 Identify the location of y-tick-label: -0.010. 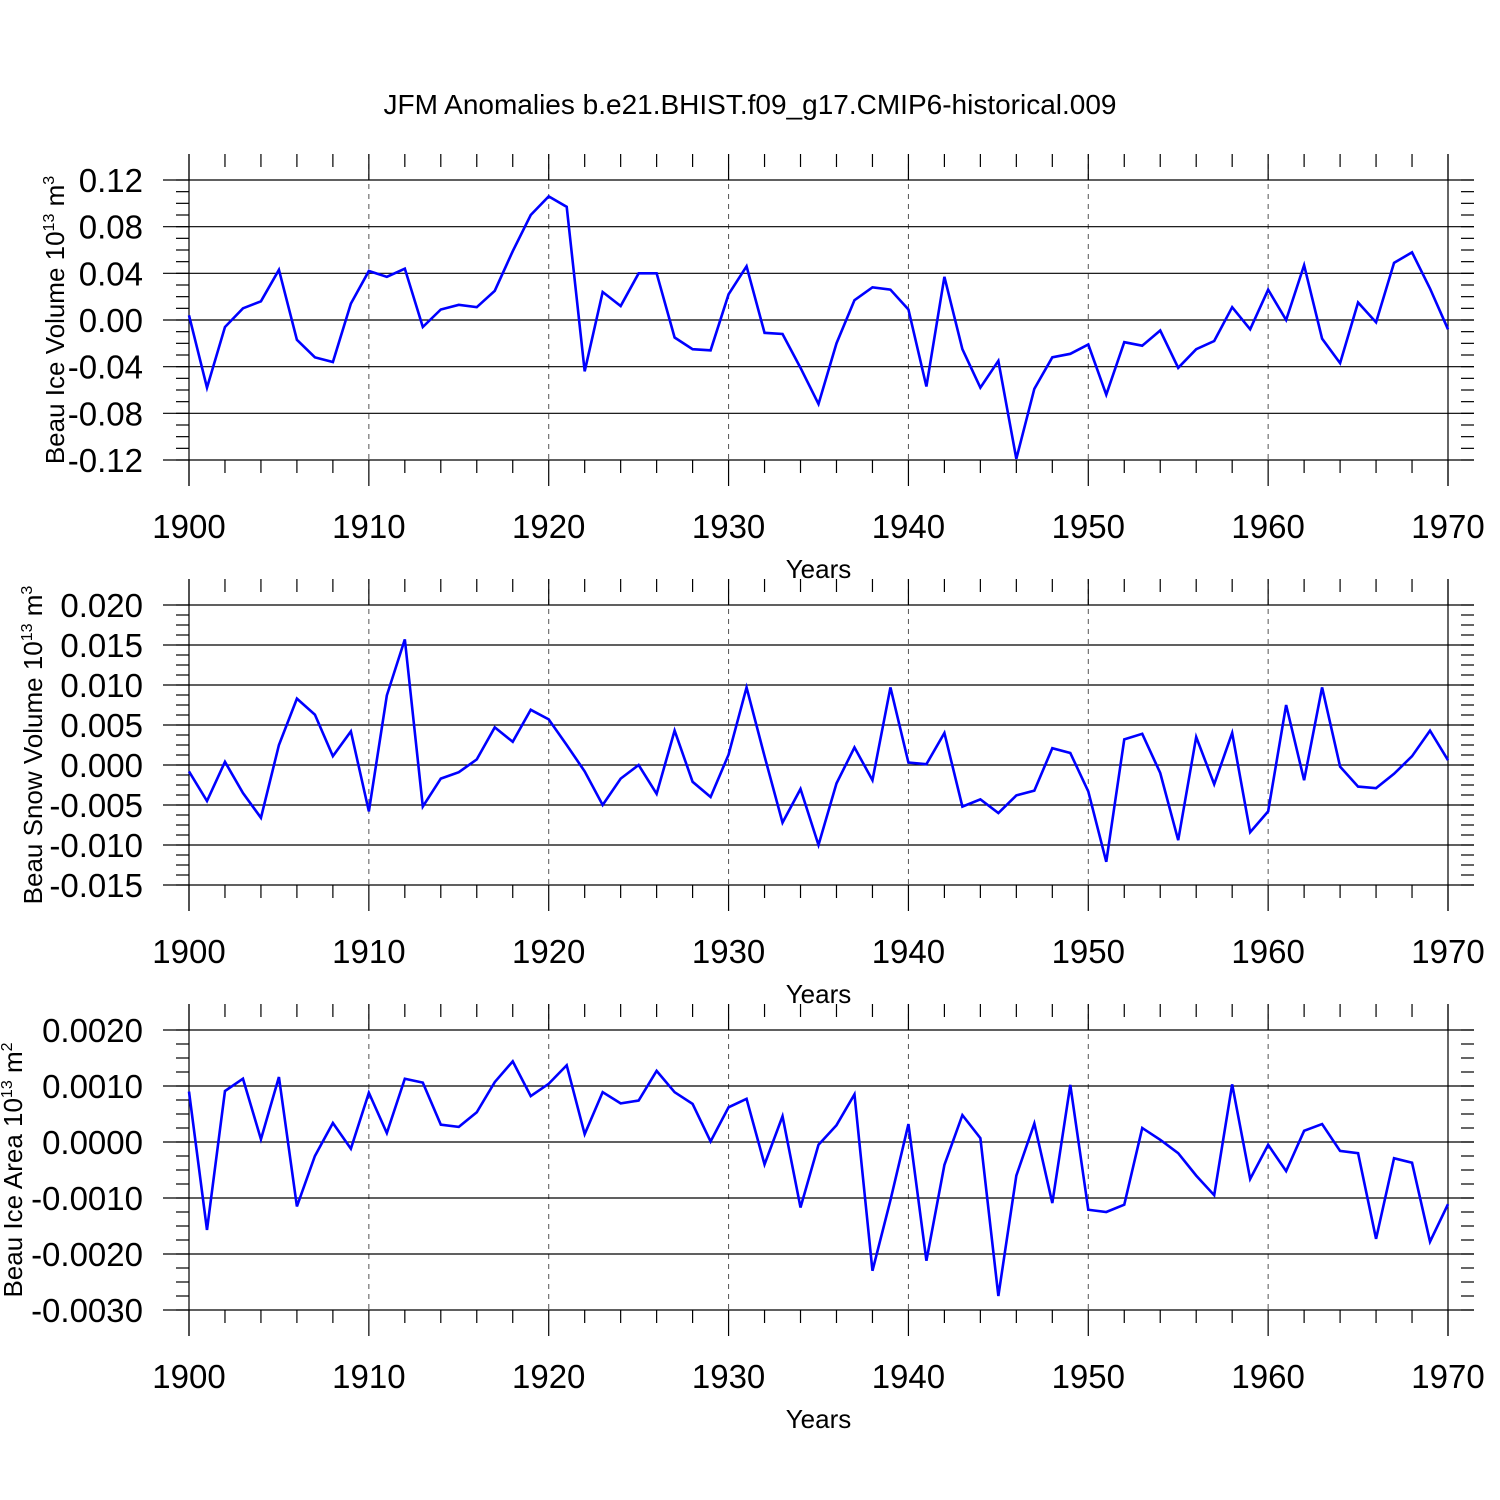
(96, 845).